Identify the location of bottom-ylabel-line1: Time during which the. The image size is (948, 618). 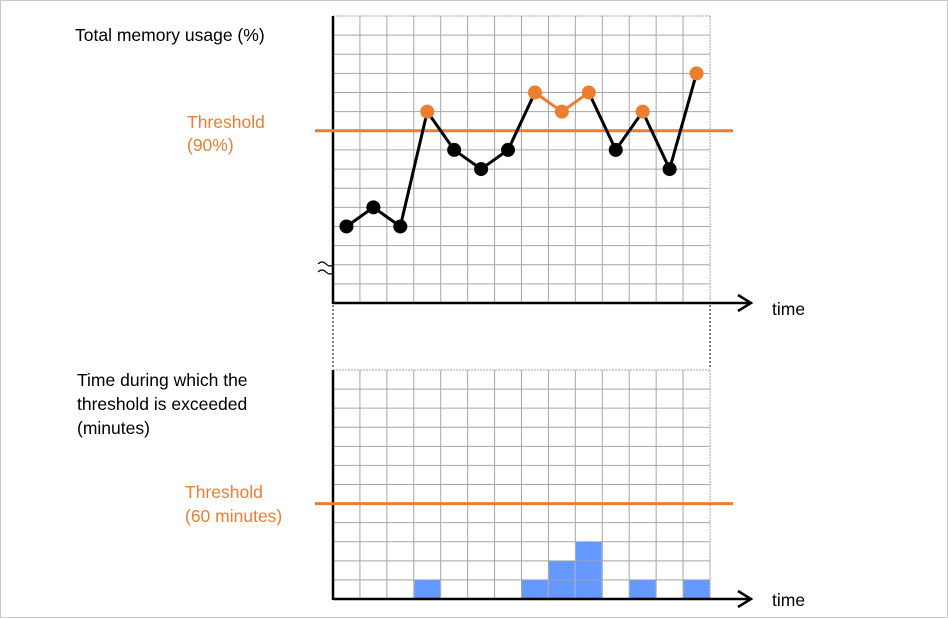
(162, 380).